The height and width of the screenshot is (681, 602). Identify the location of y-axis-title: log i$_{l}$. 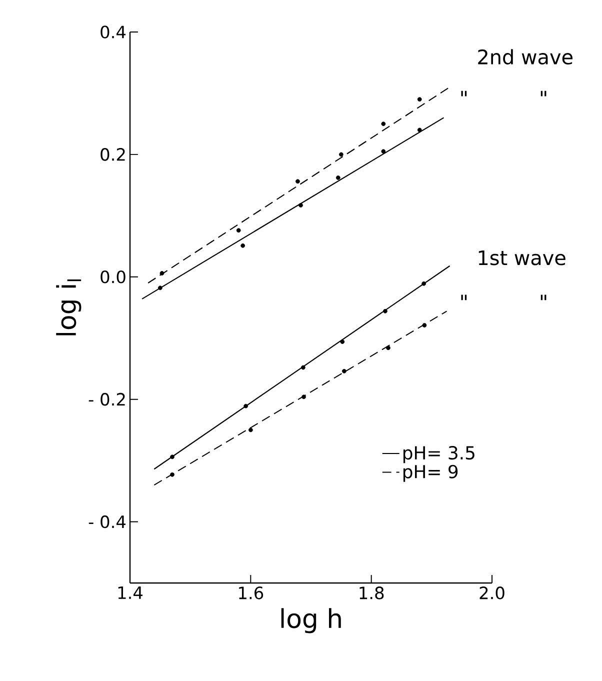
(69, 307).